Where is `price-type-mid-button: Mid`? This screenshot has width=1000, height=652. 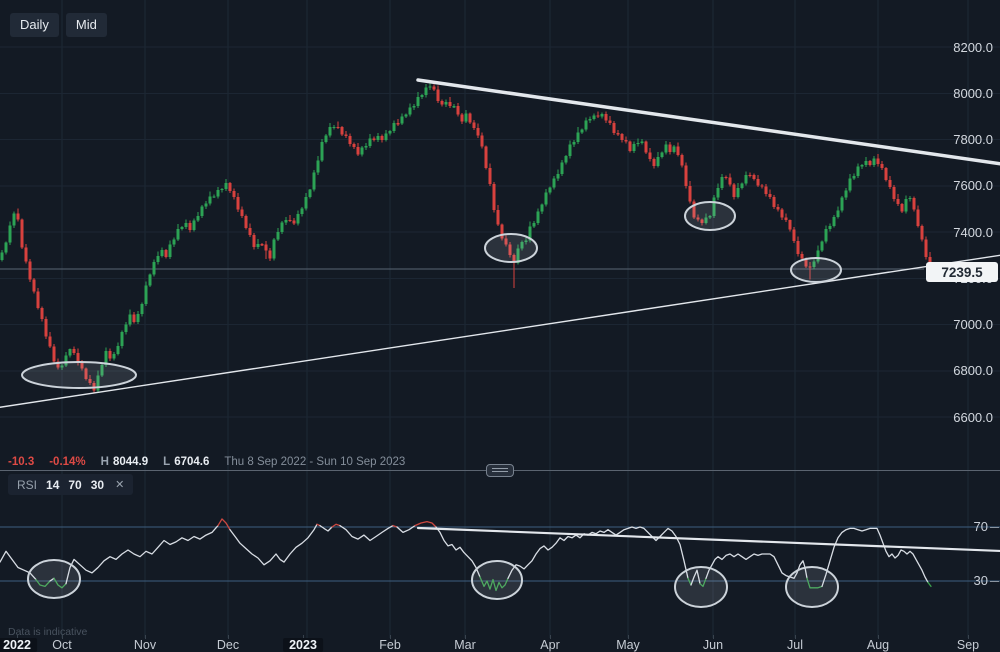 price-type-mid-button: Mid is located at coordinates (86, 25).